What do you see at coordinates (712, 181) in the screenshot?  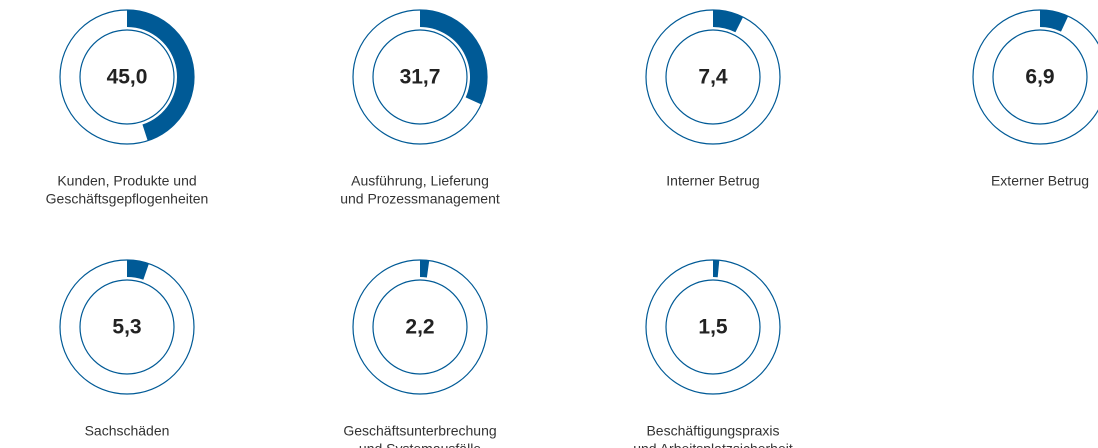 I see `category-label: Interner Betrug` at bounding box center [712, 181].